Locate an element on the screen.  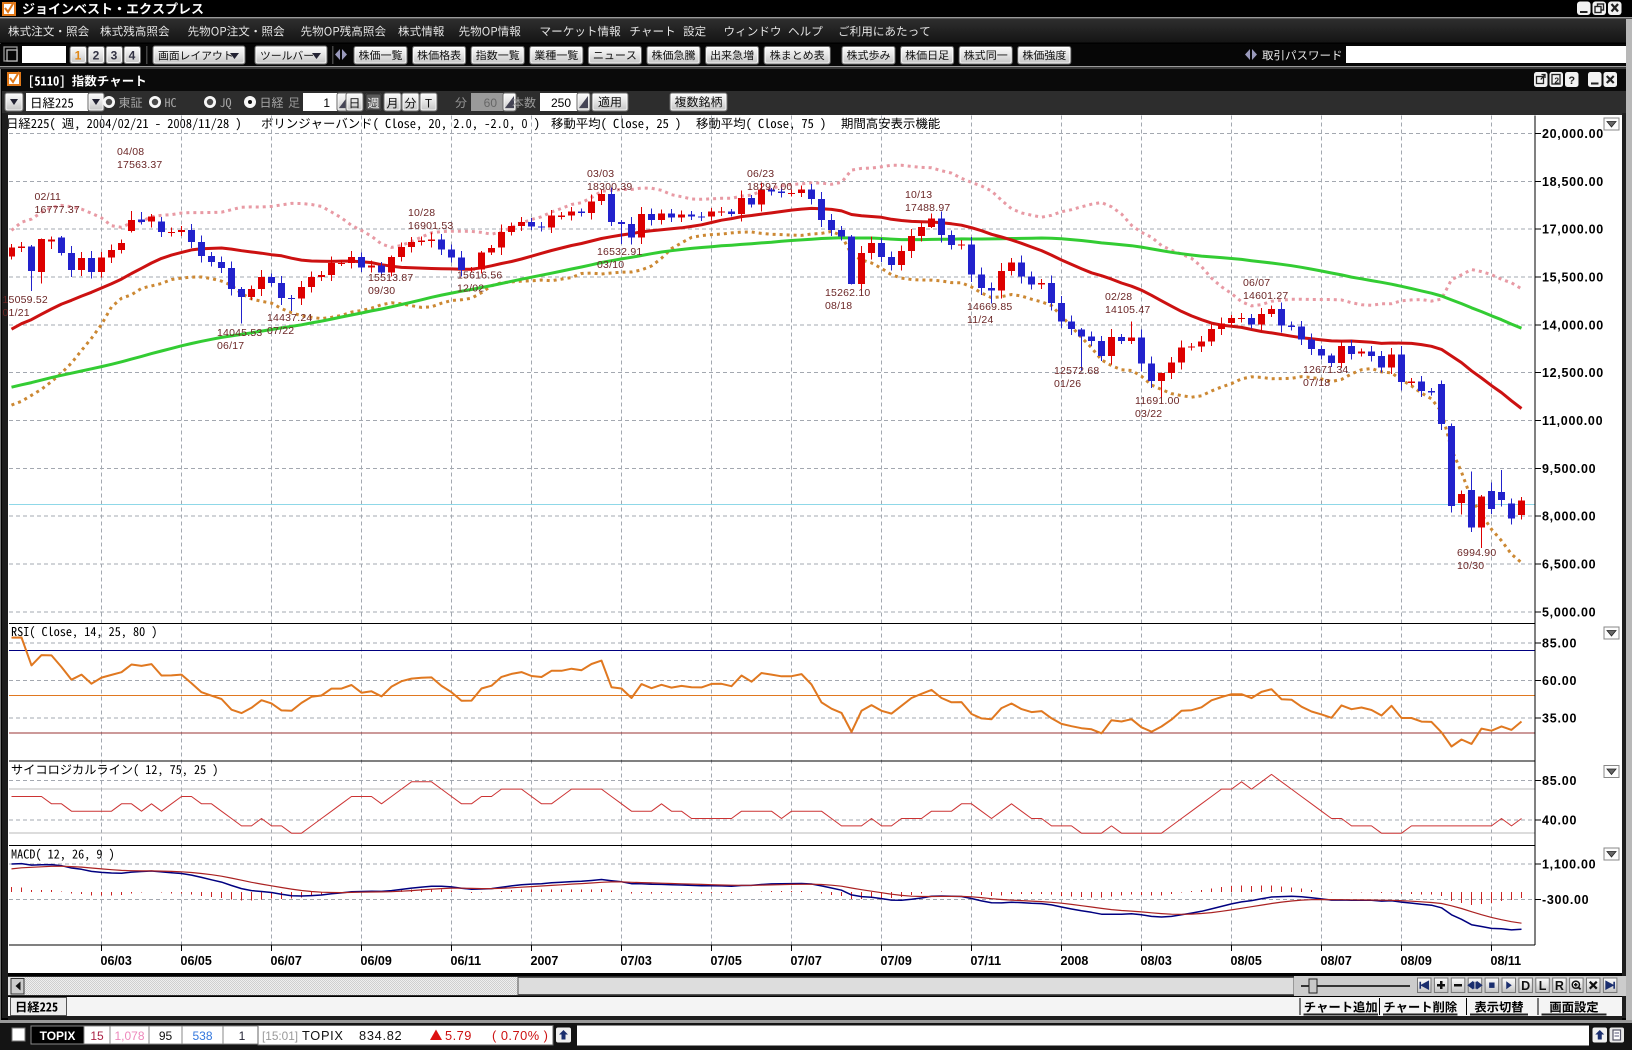
svg-text: [15:01] is located at coordinates (280, 1036).